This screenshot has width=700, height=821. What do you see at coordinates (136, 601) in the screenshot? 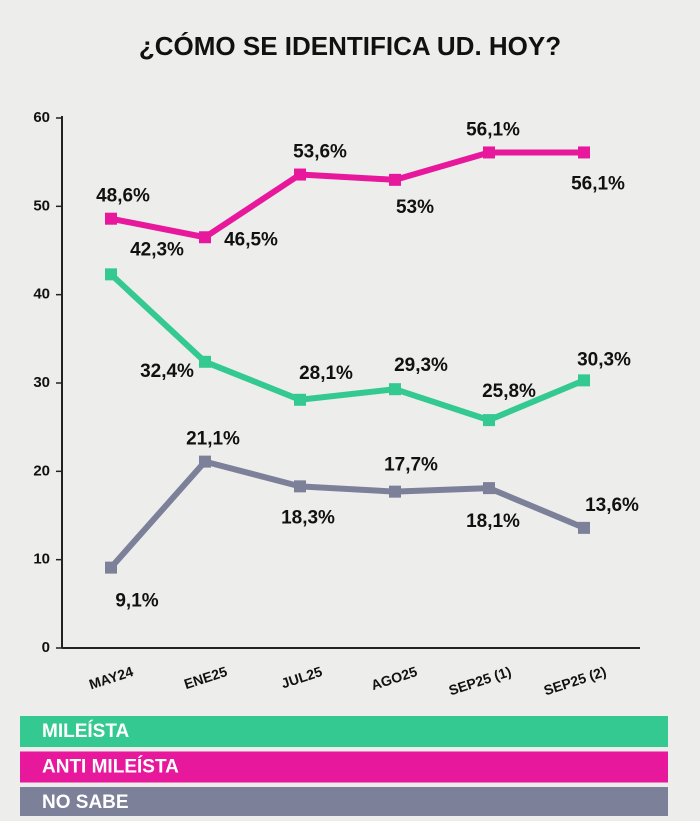
I see `value-label: 9,1%` at bounding box center [136, 601].